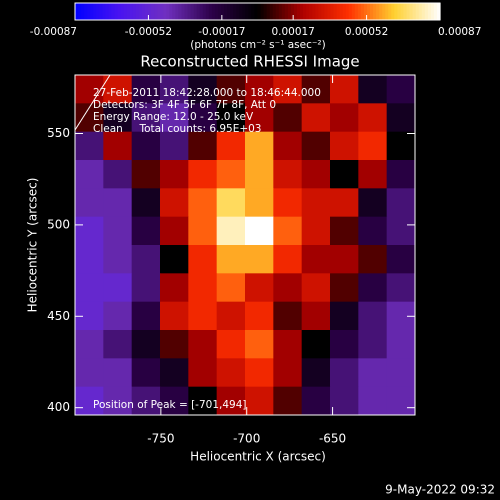  Describe the element at coordinates (58, 224) in the screenshot. I see `y-tick-label: 500` at that location.